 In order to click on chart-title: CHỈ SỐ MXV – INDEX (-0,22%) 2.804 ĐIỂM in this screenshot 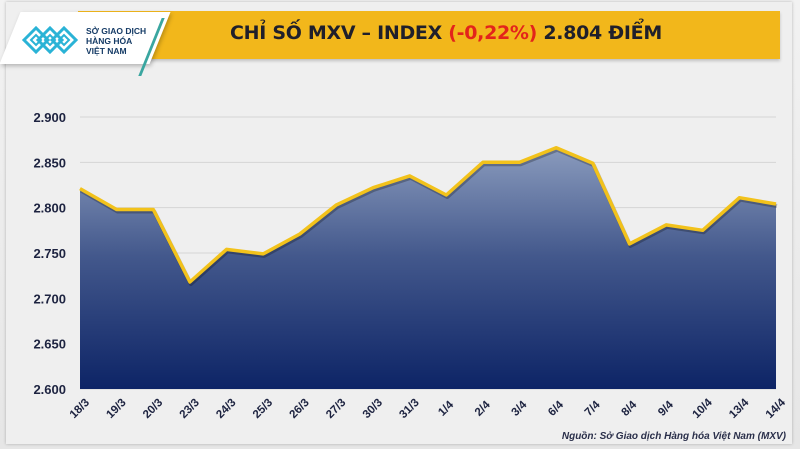, I will do `click(446, 33)`.